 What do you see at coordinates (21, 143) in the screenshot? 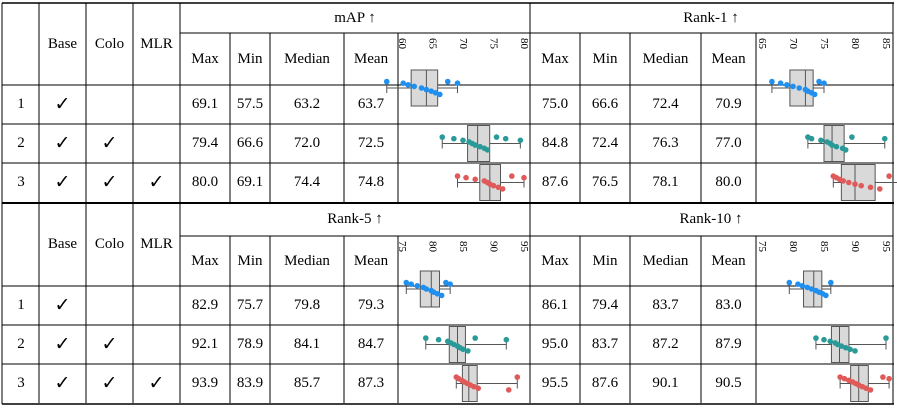
I see `row-id: 2` at bounding box center [21, 143].